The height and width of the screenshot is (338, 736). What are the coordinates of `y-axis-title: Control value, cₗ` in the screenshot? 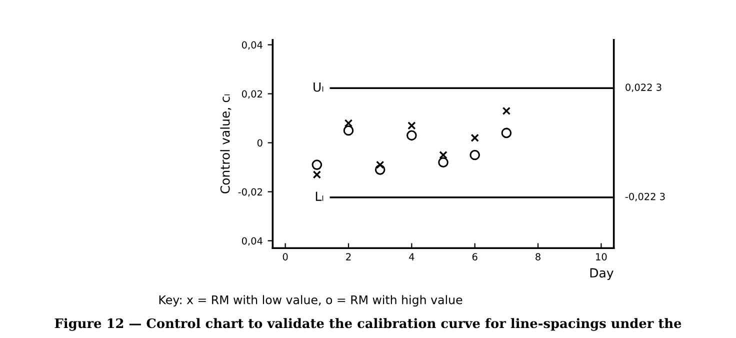 It's located at (226, 144).